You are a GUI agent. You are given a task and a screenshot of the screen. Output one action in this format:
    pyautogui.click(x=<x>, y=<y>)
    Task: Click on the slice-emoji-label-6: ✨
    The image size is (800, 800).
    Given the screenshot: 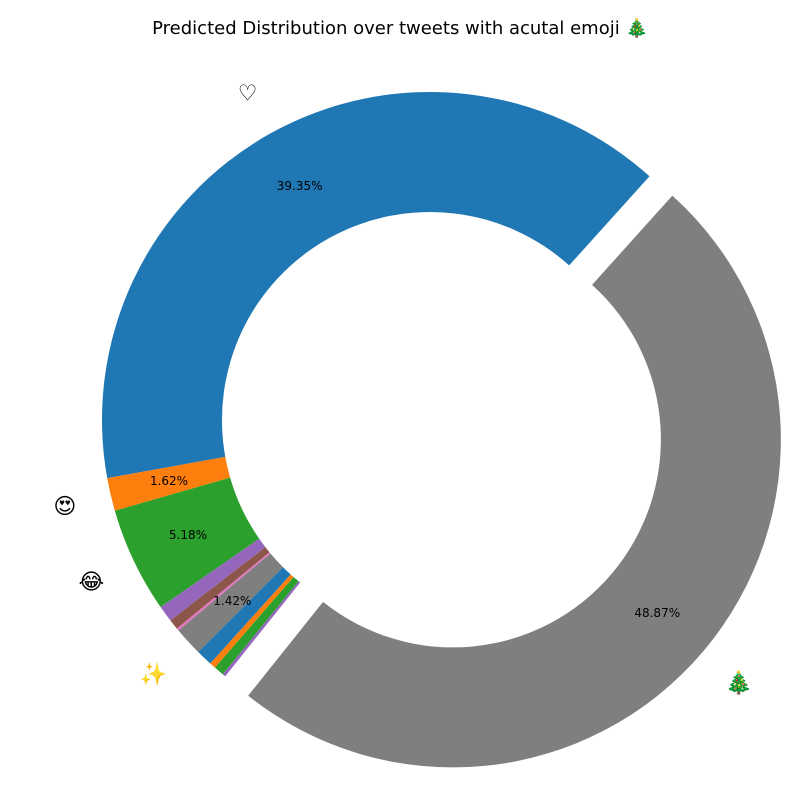 What is the action you would take?
    pyautogui.click(x=153, y=674)
    